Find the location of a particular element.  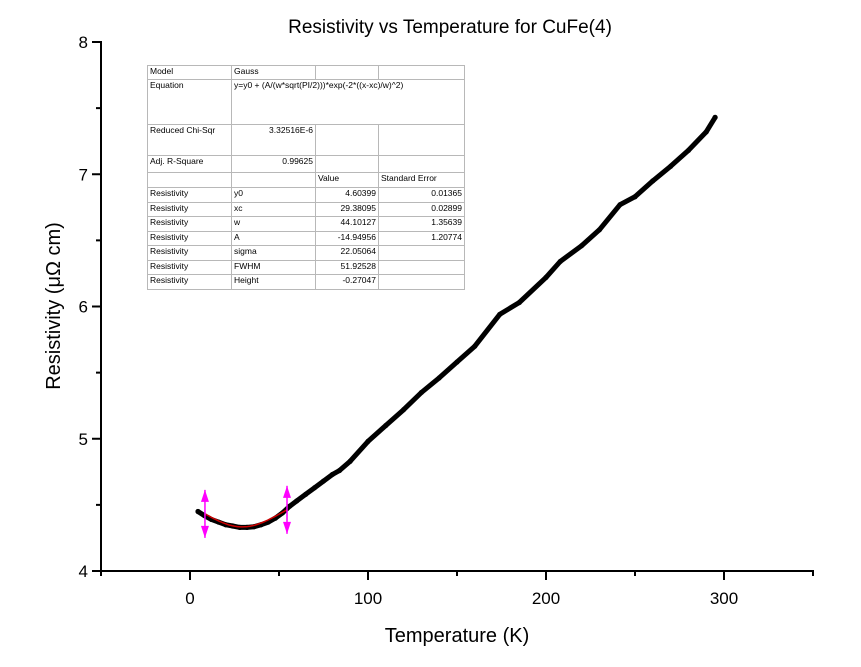

adj-label: Adj. R-Square is located at coordinates (189, 164).